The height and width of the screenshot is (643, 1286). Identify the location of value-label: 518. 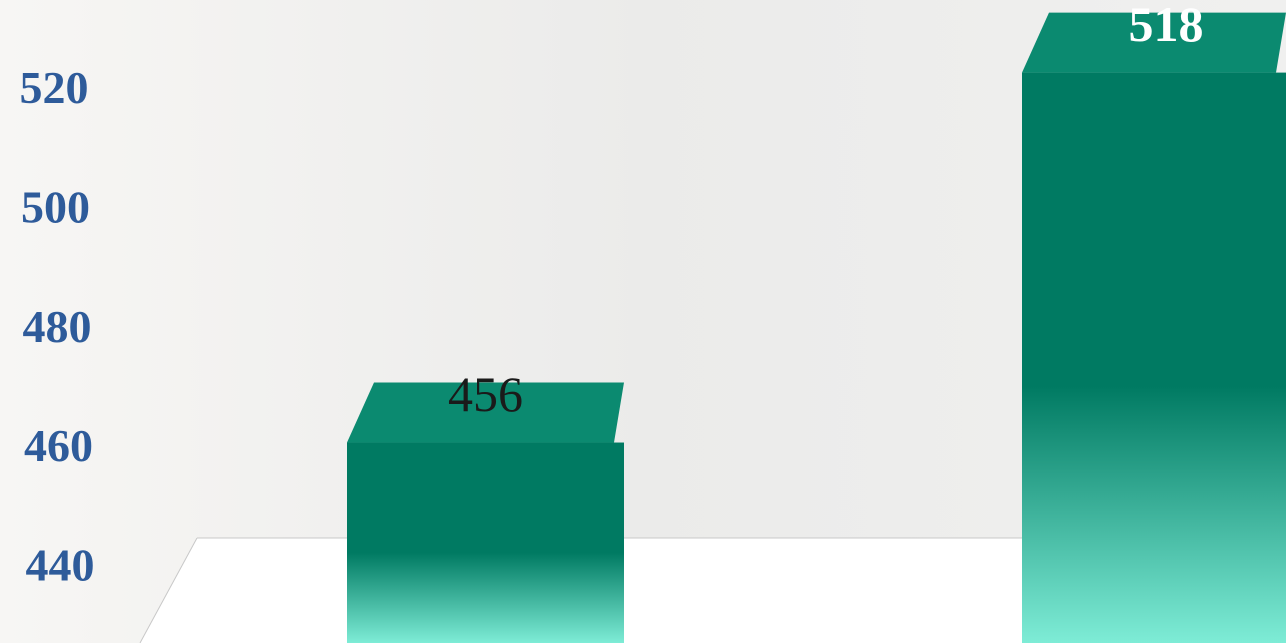
(1166, 26).